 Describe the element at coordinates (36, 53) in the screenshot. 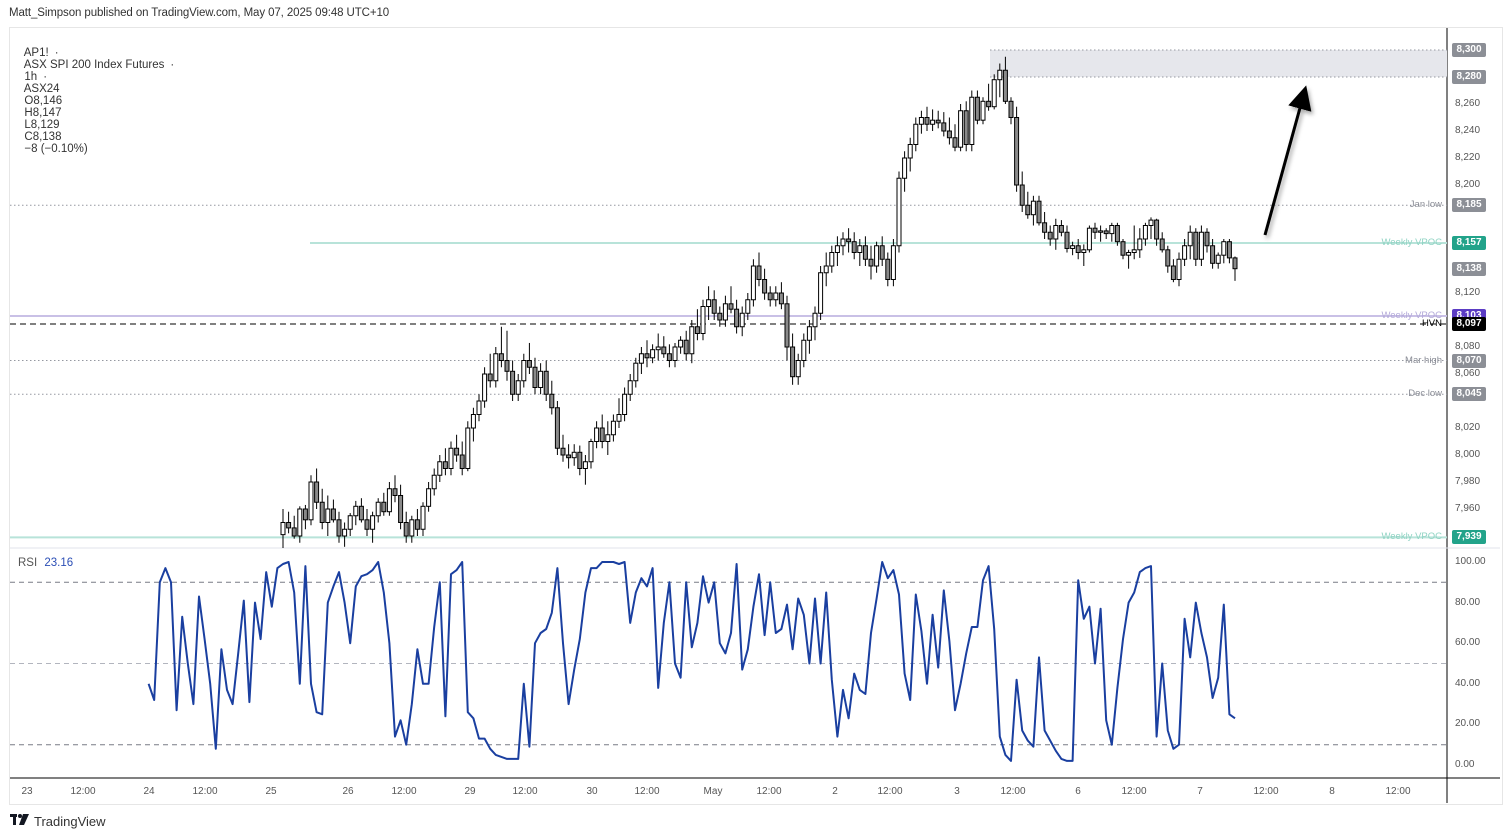

I see `legend-symbol: AP1!` at that location.